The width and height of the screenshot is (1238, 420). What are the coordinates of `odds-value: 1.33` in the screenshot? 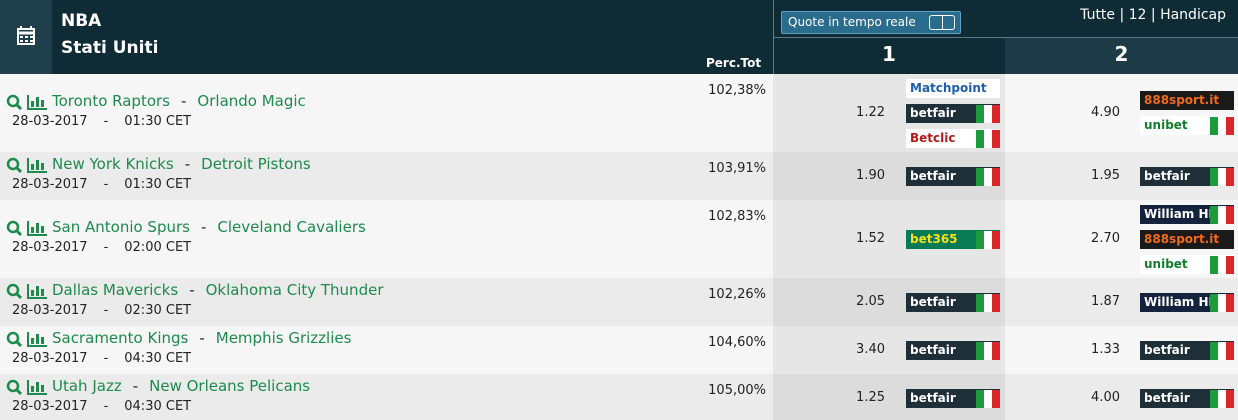 It's located at (1105, 349).